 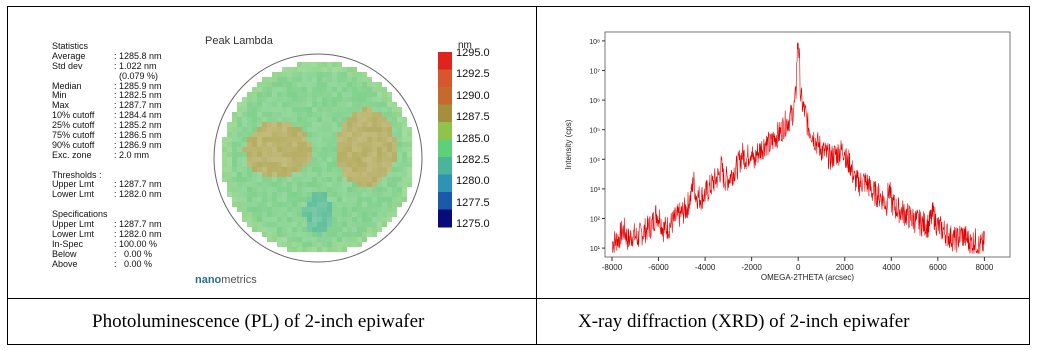 What do you see at coordinates (138, 144) in the screenshot?
I see `stat-value: : 1286.9 nm` at bounding box center [138, 144].